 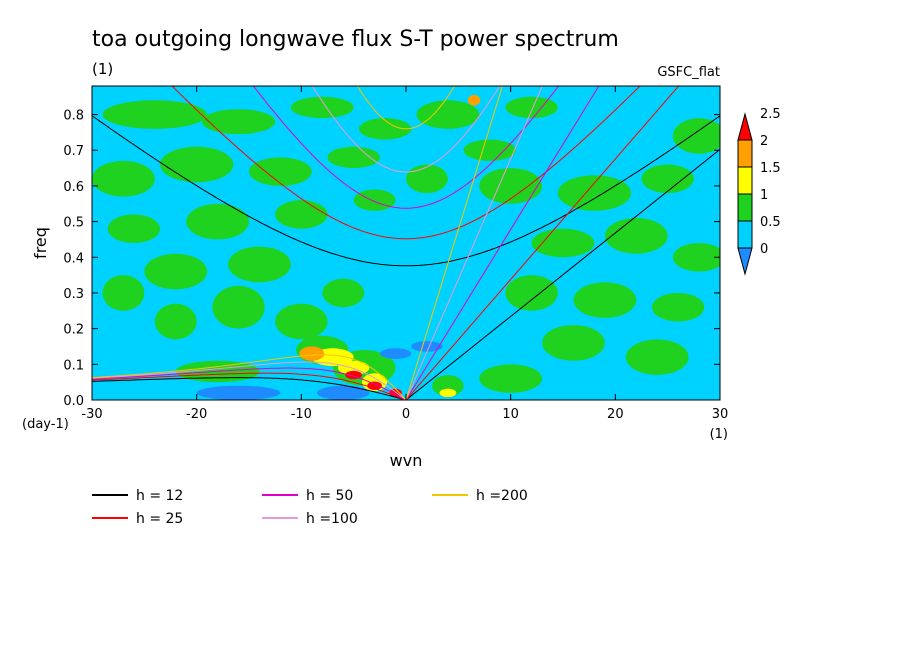 What do you see at coordinates (770, 168) in the screenshot?
I see `colorbar-label: 1.5` at bounding box center [770, 168].